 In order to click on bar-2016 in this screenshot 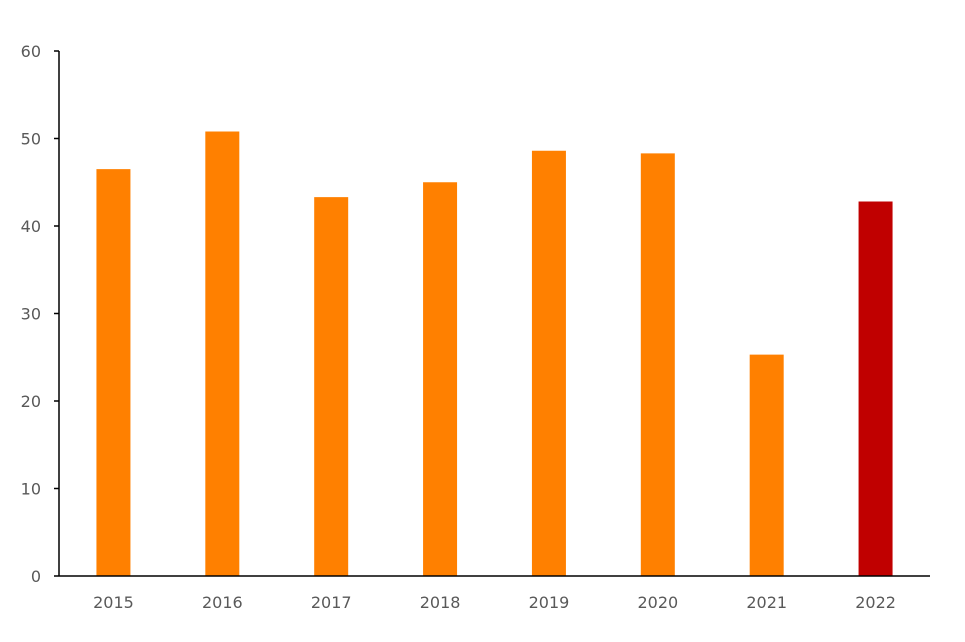, I will do `click(222, 353)`.